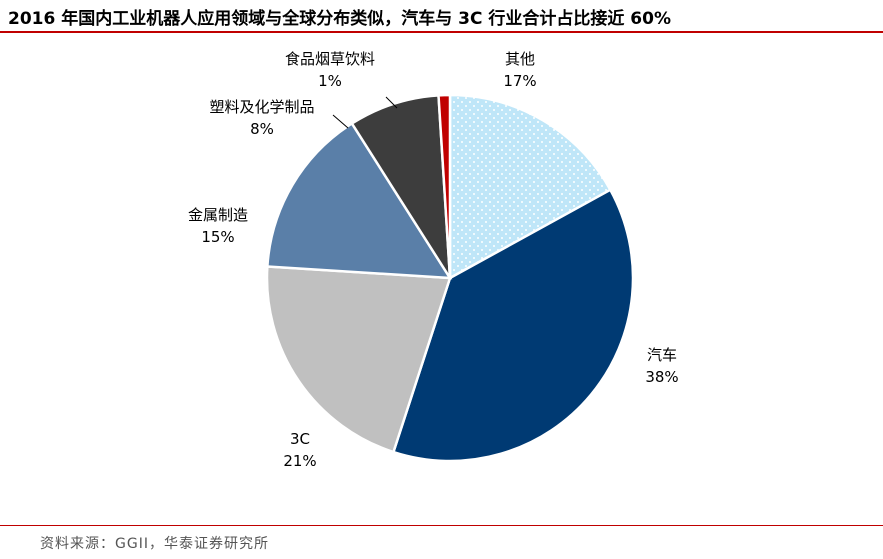 This screenshot has width=883, height=559. I want to click on slice-percent: 38%, so click(662, 377).